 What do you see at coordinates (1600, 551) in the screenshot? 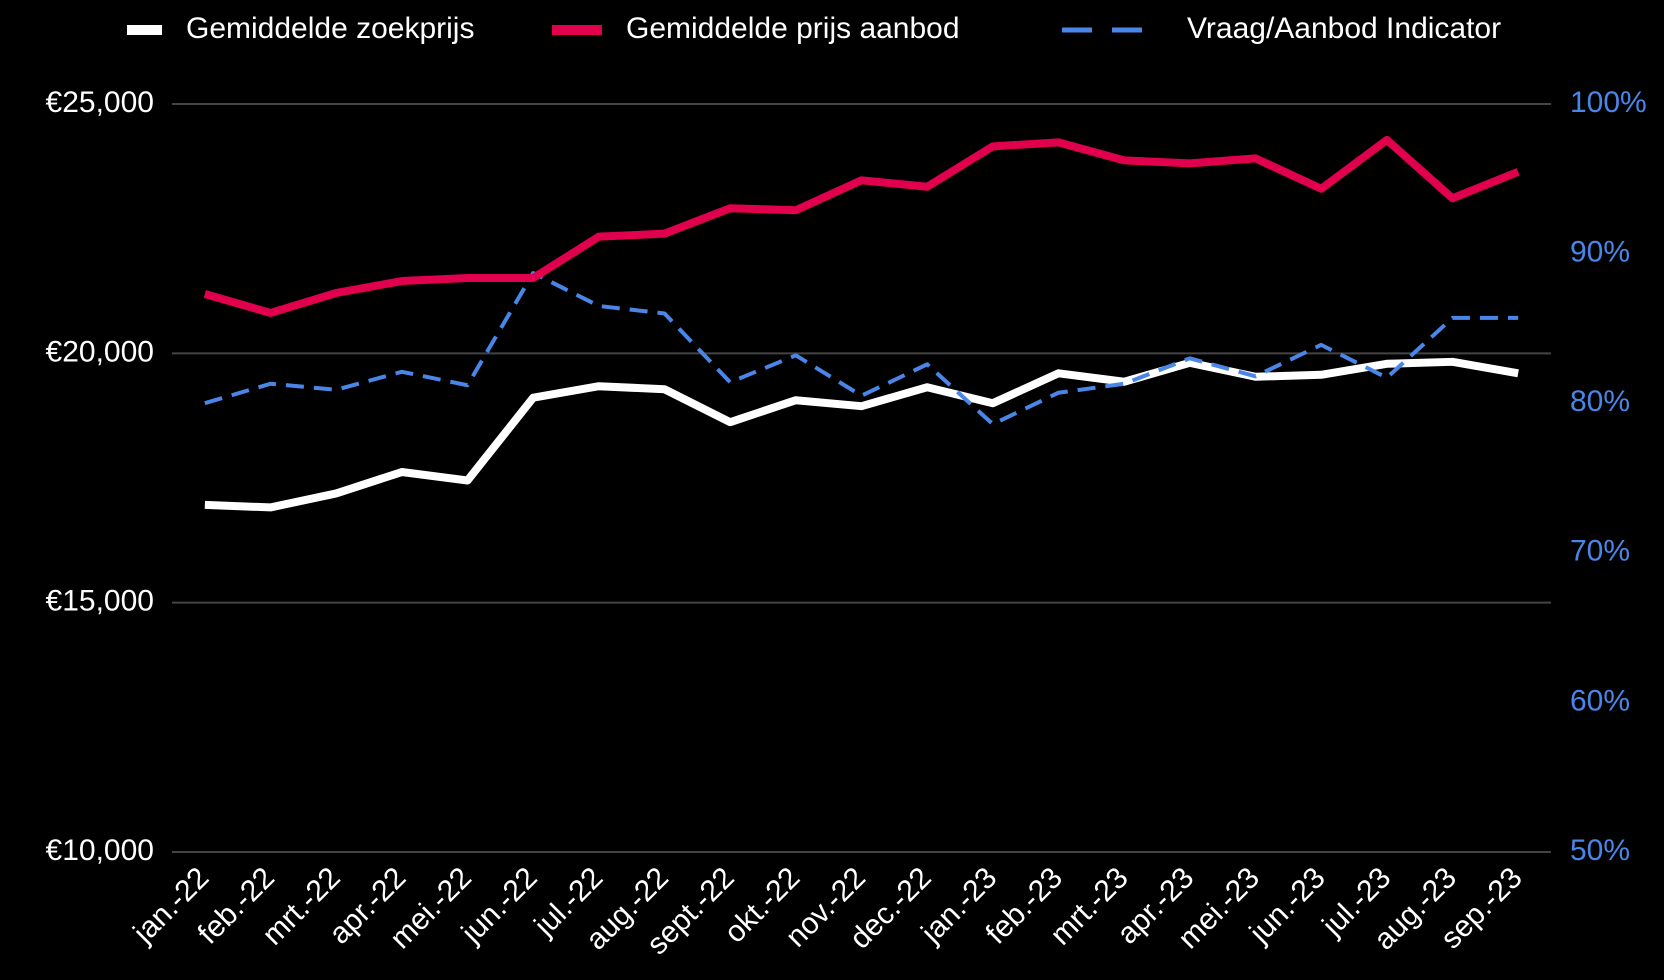
I see `y2-tick-label: 70%` at bounding box center [1600, 551].